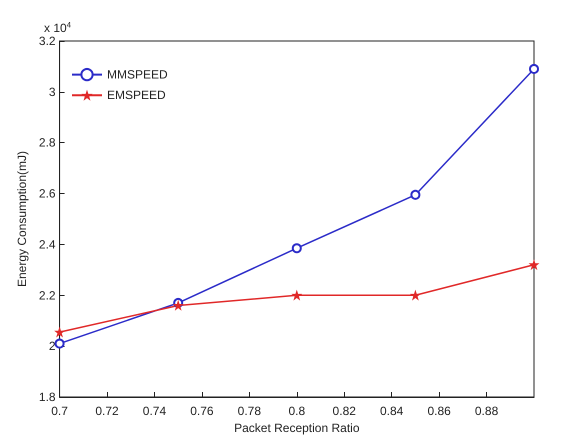  Describe the element at coordinates (47, 193) in the screenshot. I see `y-tick-label: 2.6` at that location.